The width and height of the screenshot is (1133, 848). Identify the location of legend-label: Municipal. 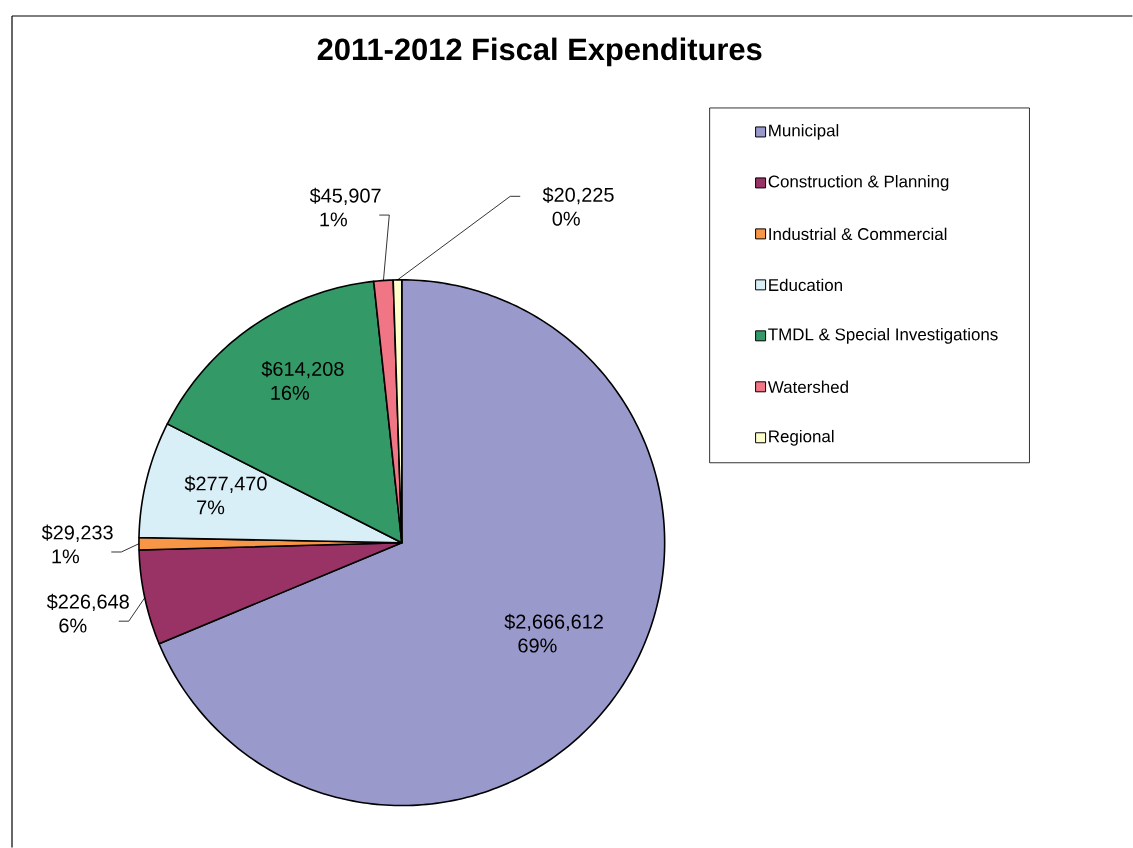
(804, 131).